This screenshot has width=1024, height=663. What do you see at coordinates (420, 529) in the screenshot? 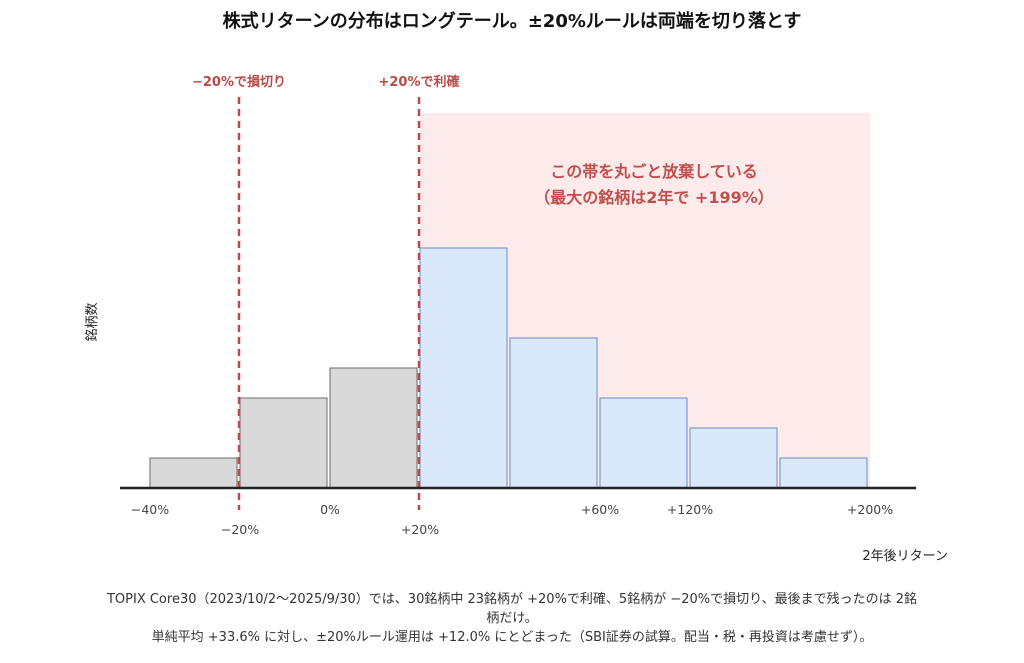
I see `x-tick-label: +20%` at bounding box center [420, 529].